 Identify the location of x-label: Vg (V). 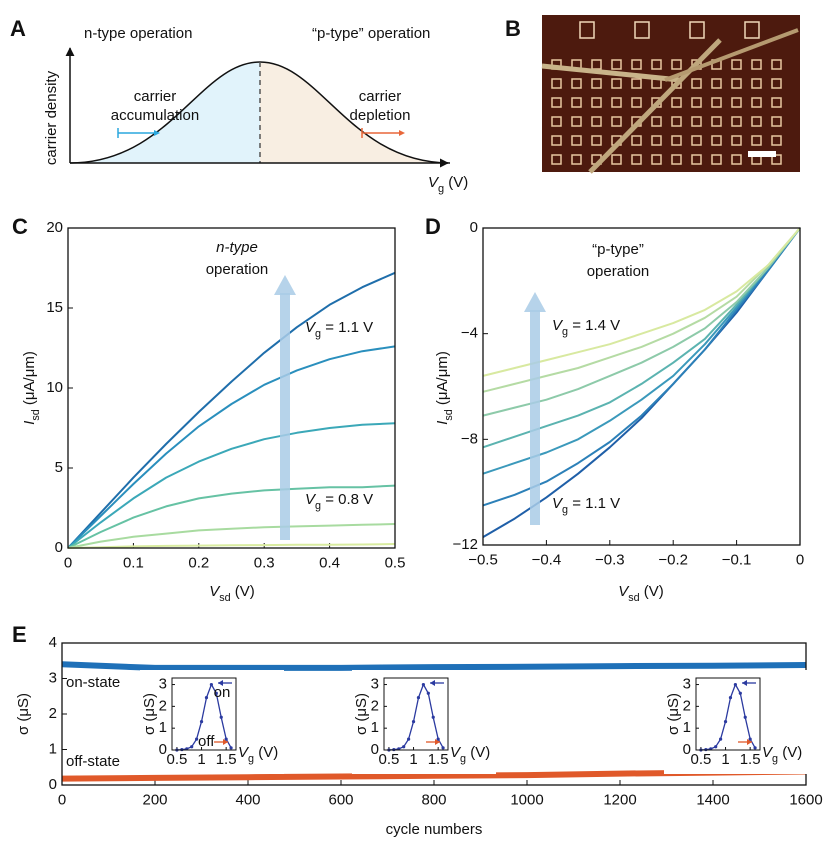
(448, 184).